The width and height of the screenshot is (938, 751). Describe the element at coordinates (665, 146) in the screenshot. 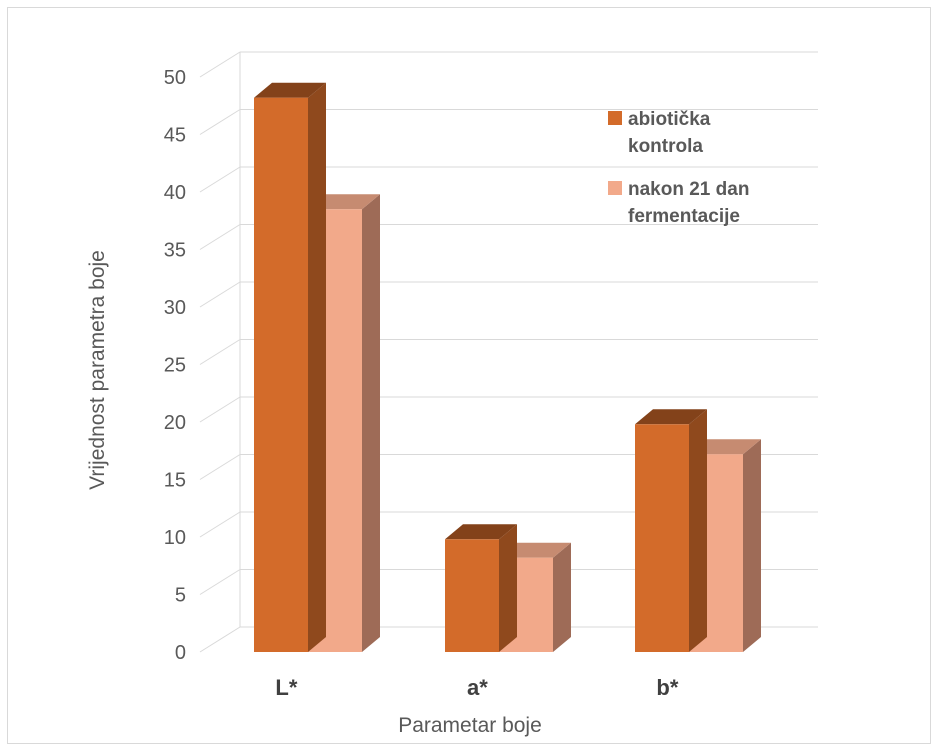

I see `legend-label: kontrola` at that location.